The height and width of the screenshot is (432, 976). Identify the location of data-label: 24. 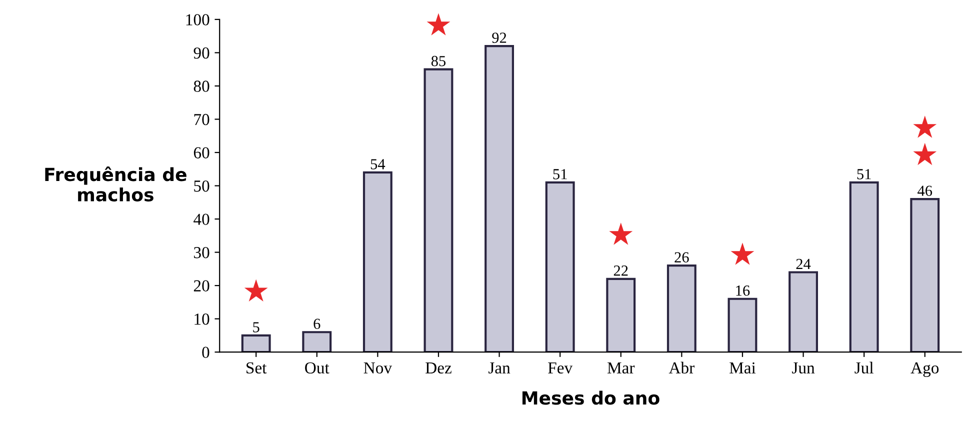
(803, 263).